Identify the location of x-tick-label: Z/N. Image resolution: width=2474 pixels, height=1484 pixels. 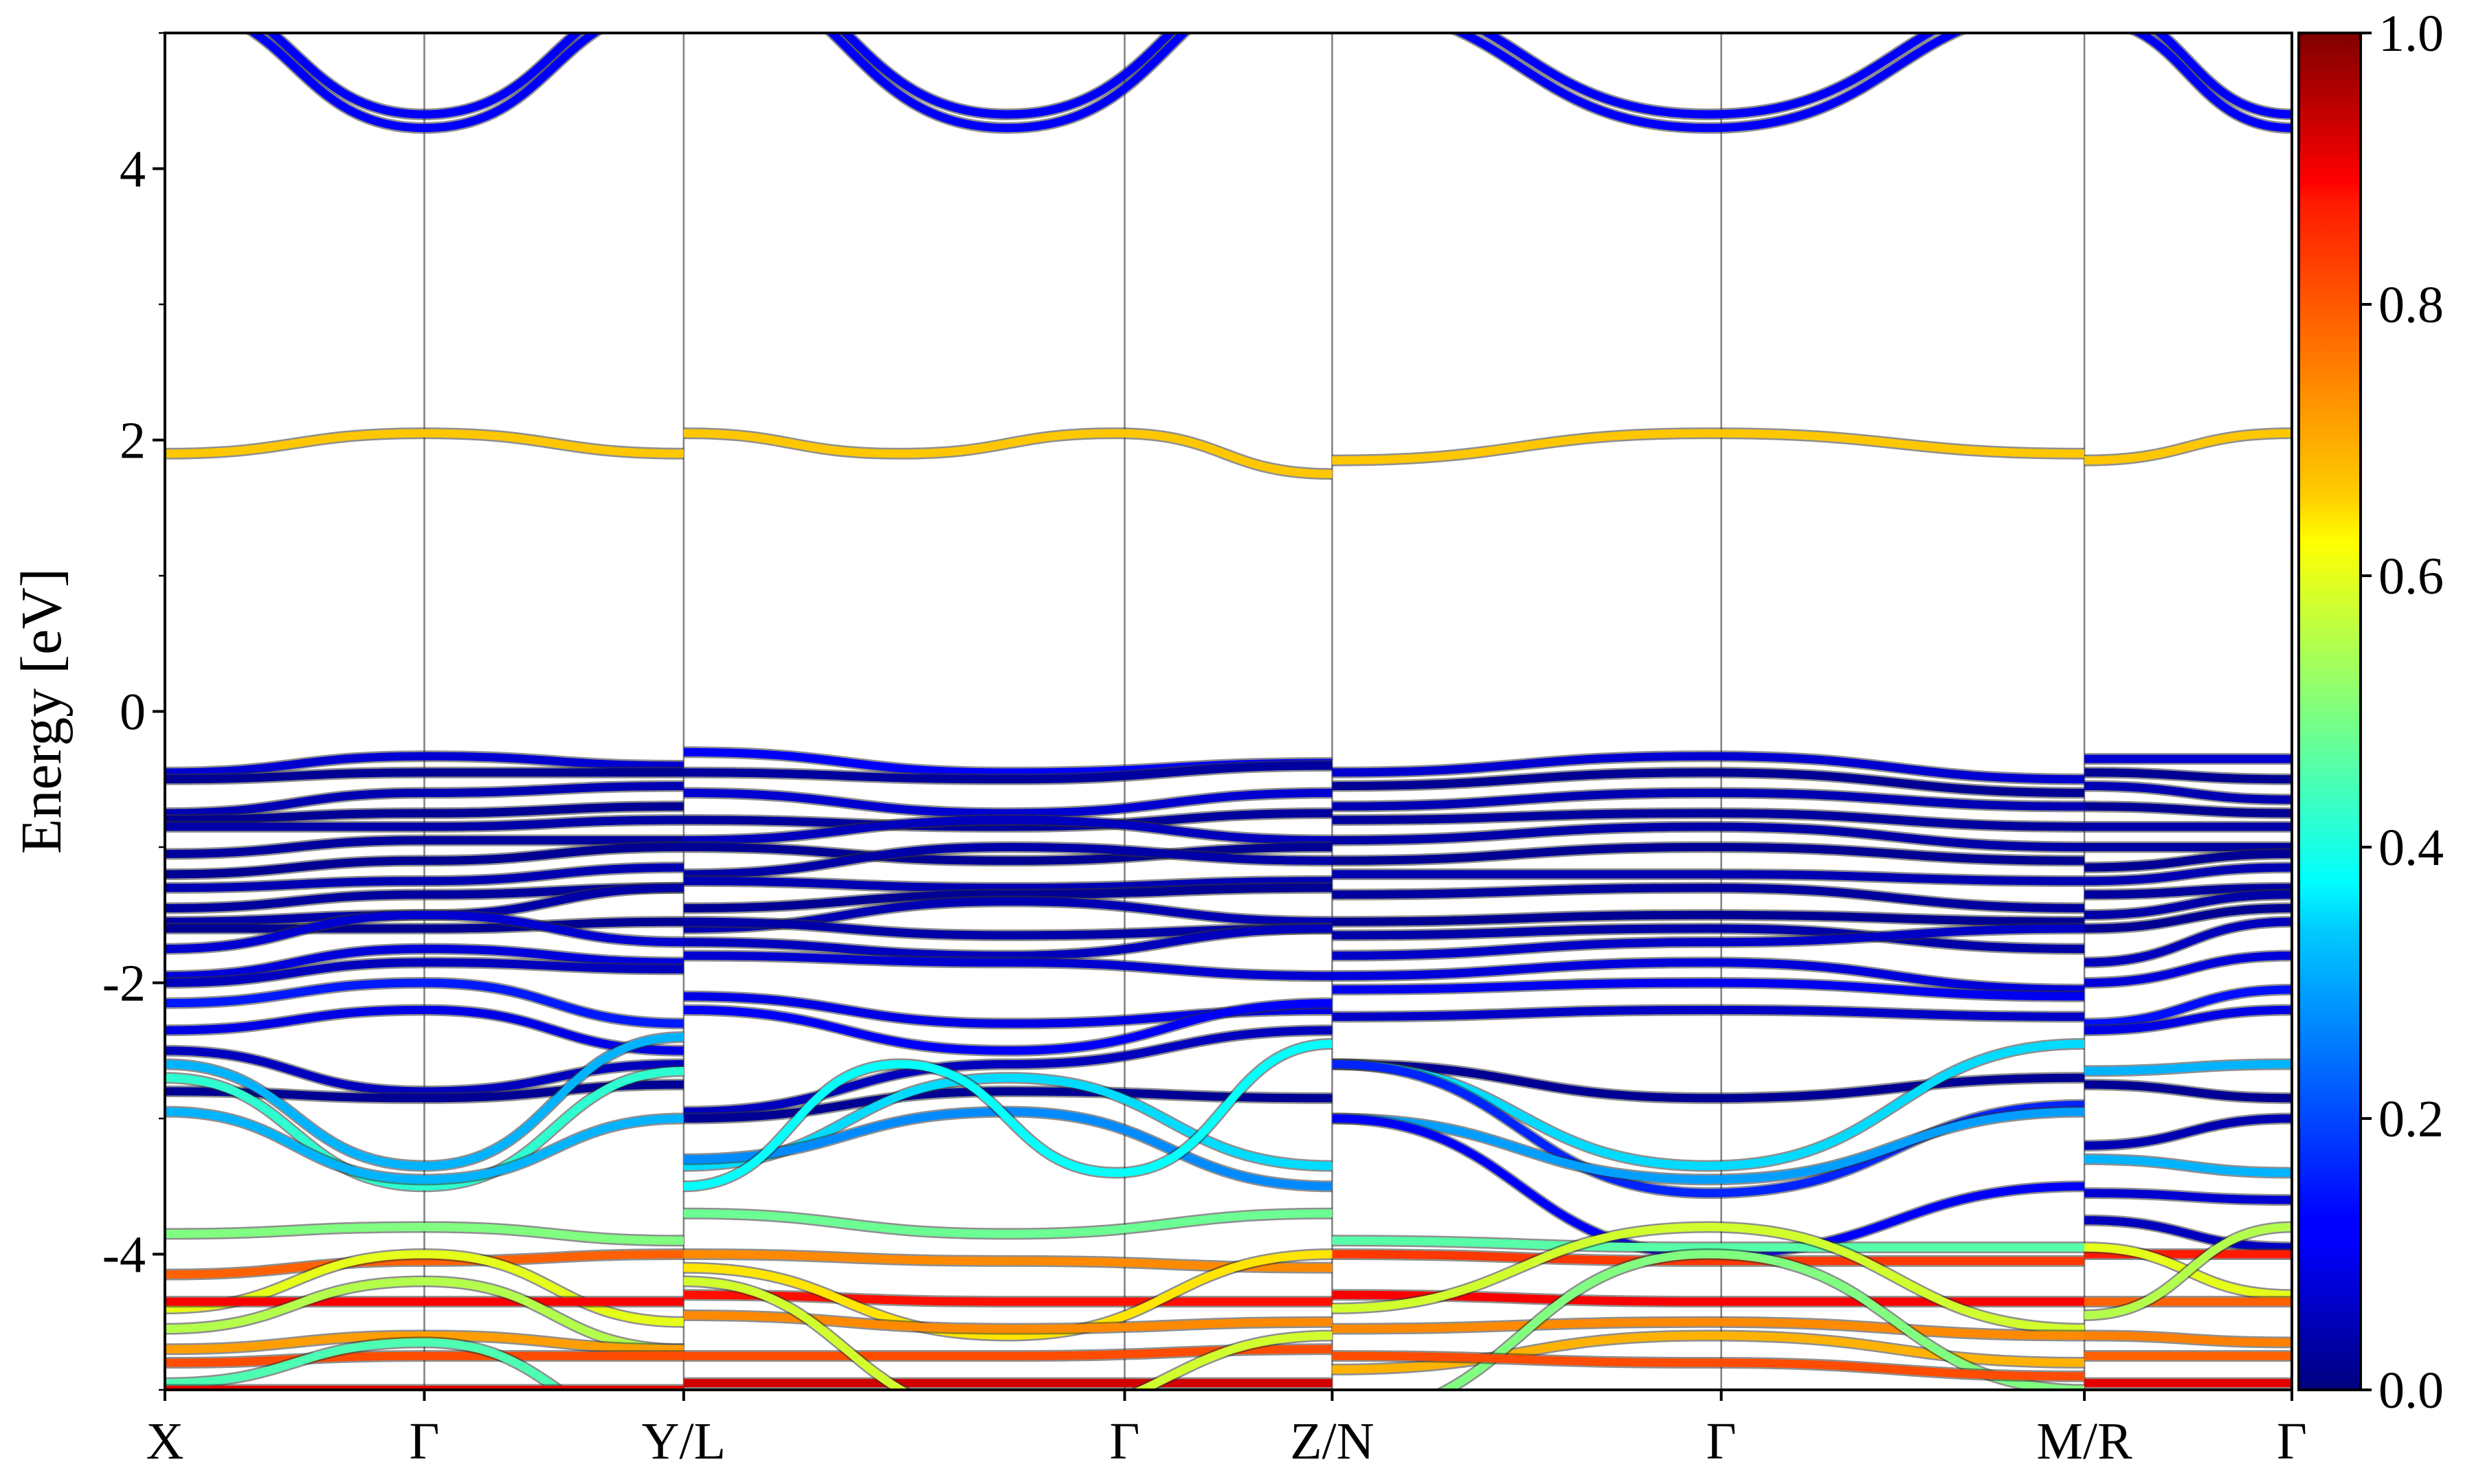
(1332, 1441).